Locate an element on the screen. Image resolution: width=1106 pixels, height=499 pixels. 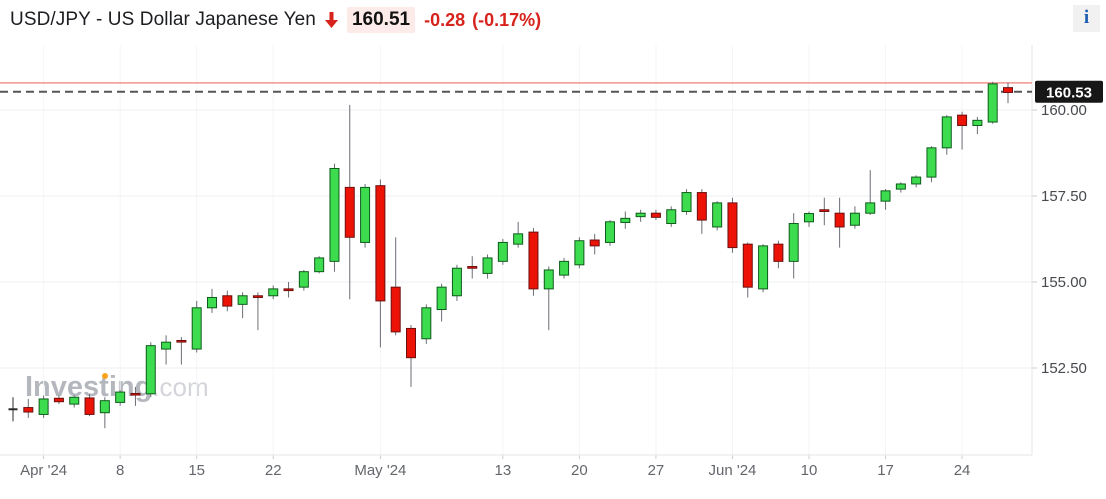
price-change: -0.28 is located at coordinates (445, 19).